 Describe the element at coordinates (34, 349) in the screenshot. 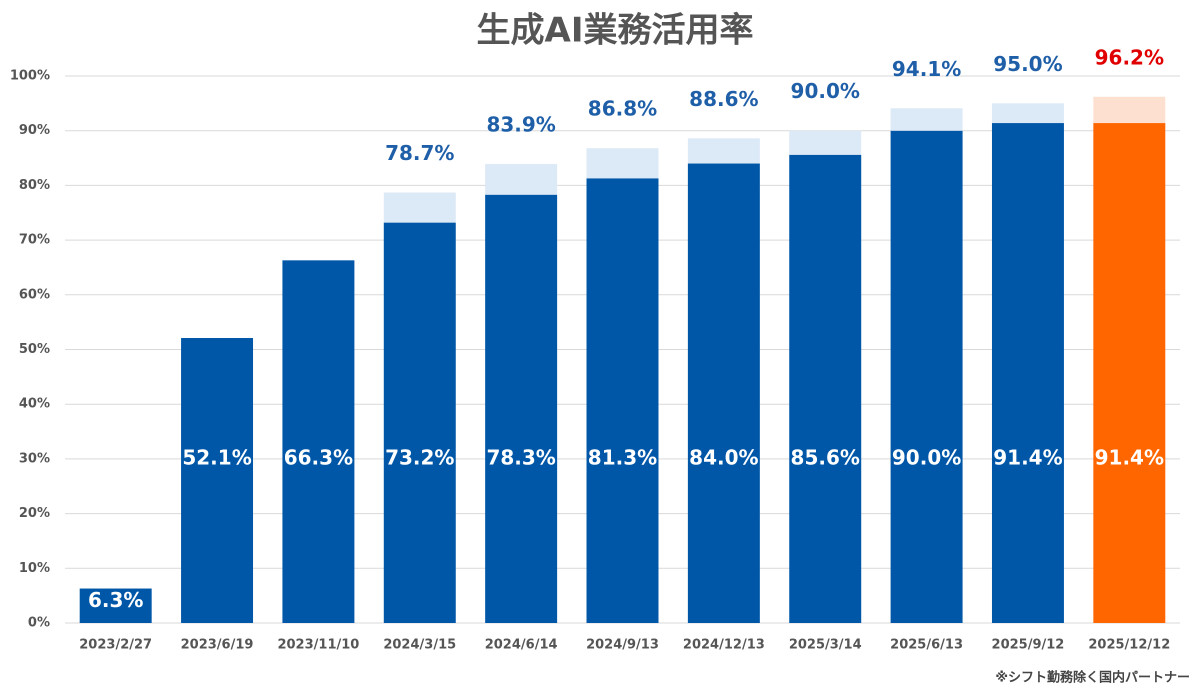

I see `y-tick-label: 50%` at that location.